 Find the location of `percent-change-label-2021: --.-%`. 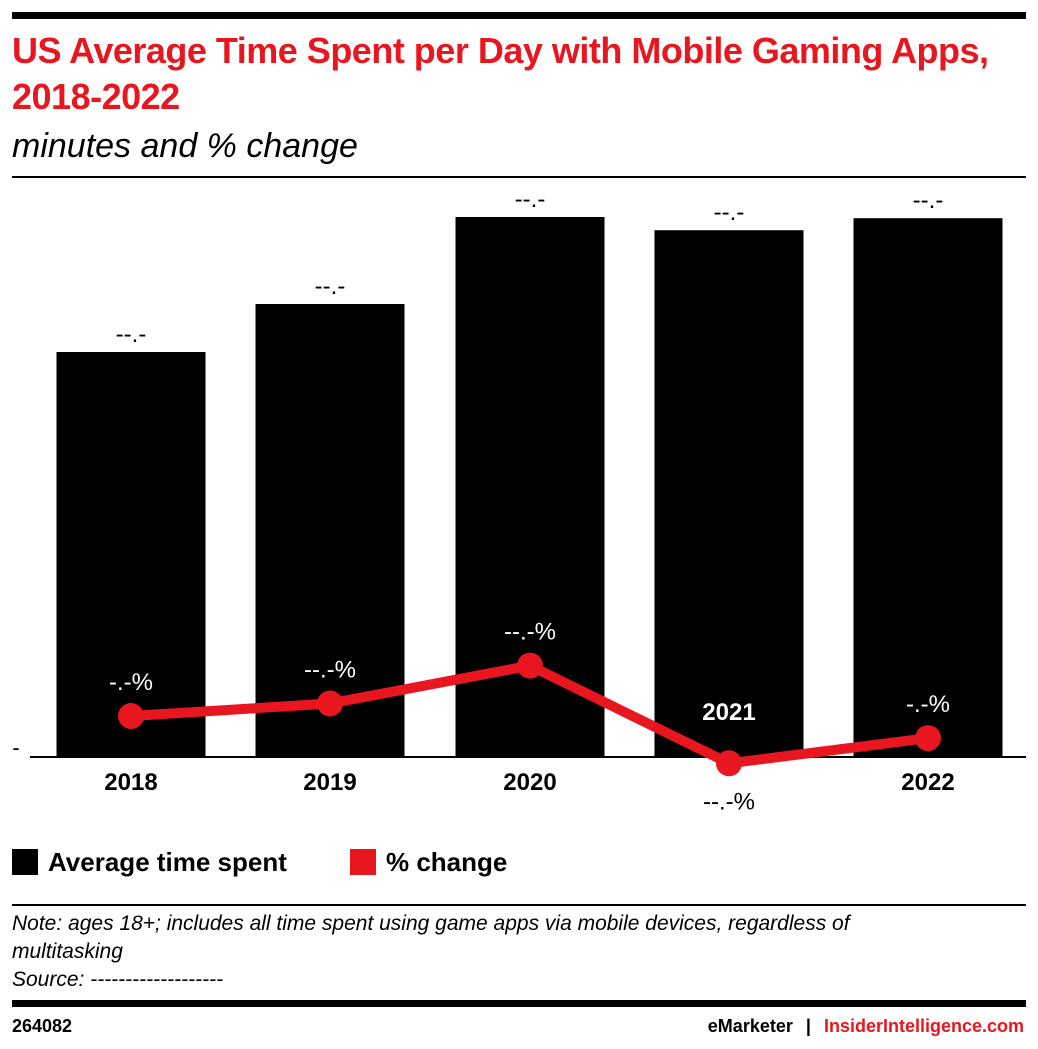

percent-change-label-2021: --.-% is located at coordinates (729, 801).